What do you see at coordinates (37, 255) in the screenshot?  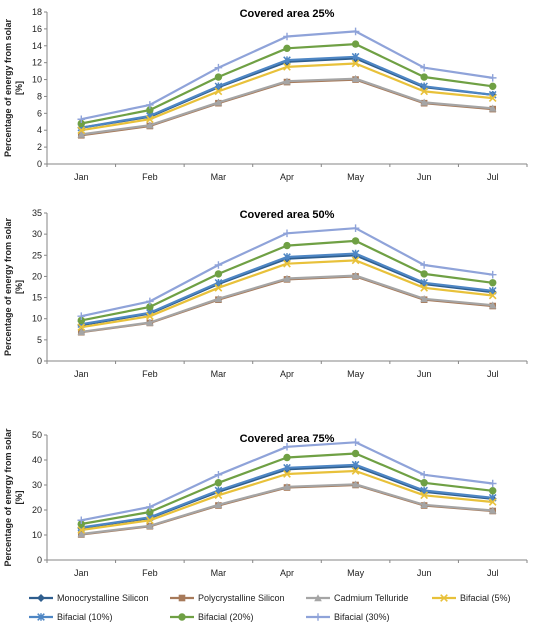 I see `y-tick-label: 25` at bounding box center [37, 255].